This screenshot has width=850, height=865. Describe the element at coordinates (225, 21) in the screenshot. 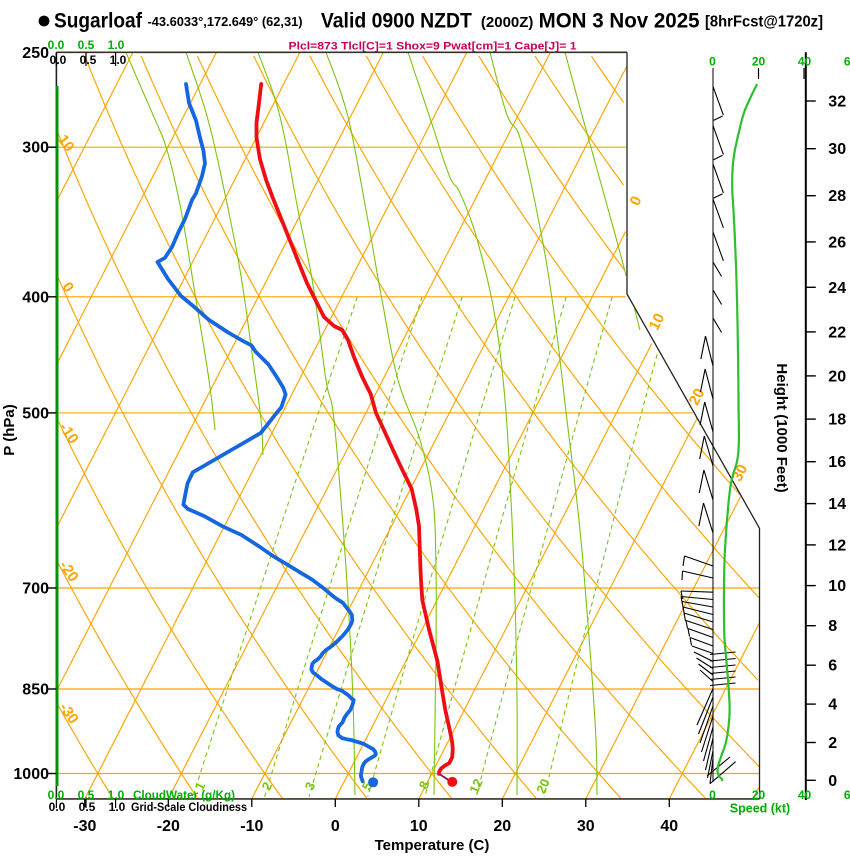

I see `svg-text: -43.6033°,172.649° (62,31)` at that location.